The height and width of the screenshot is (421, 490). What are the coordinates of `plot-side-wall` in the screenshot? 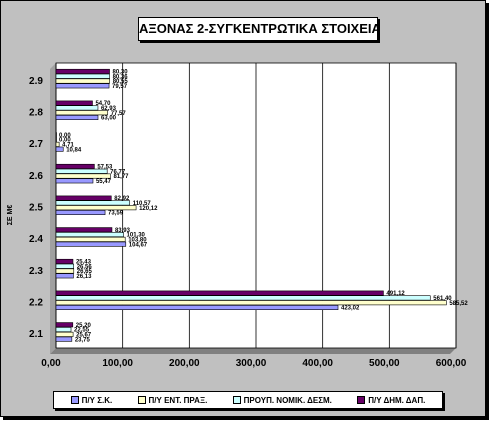 It's located at (53, 208).